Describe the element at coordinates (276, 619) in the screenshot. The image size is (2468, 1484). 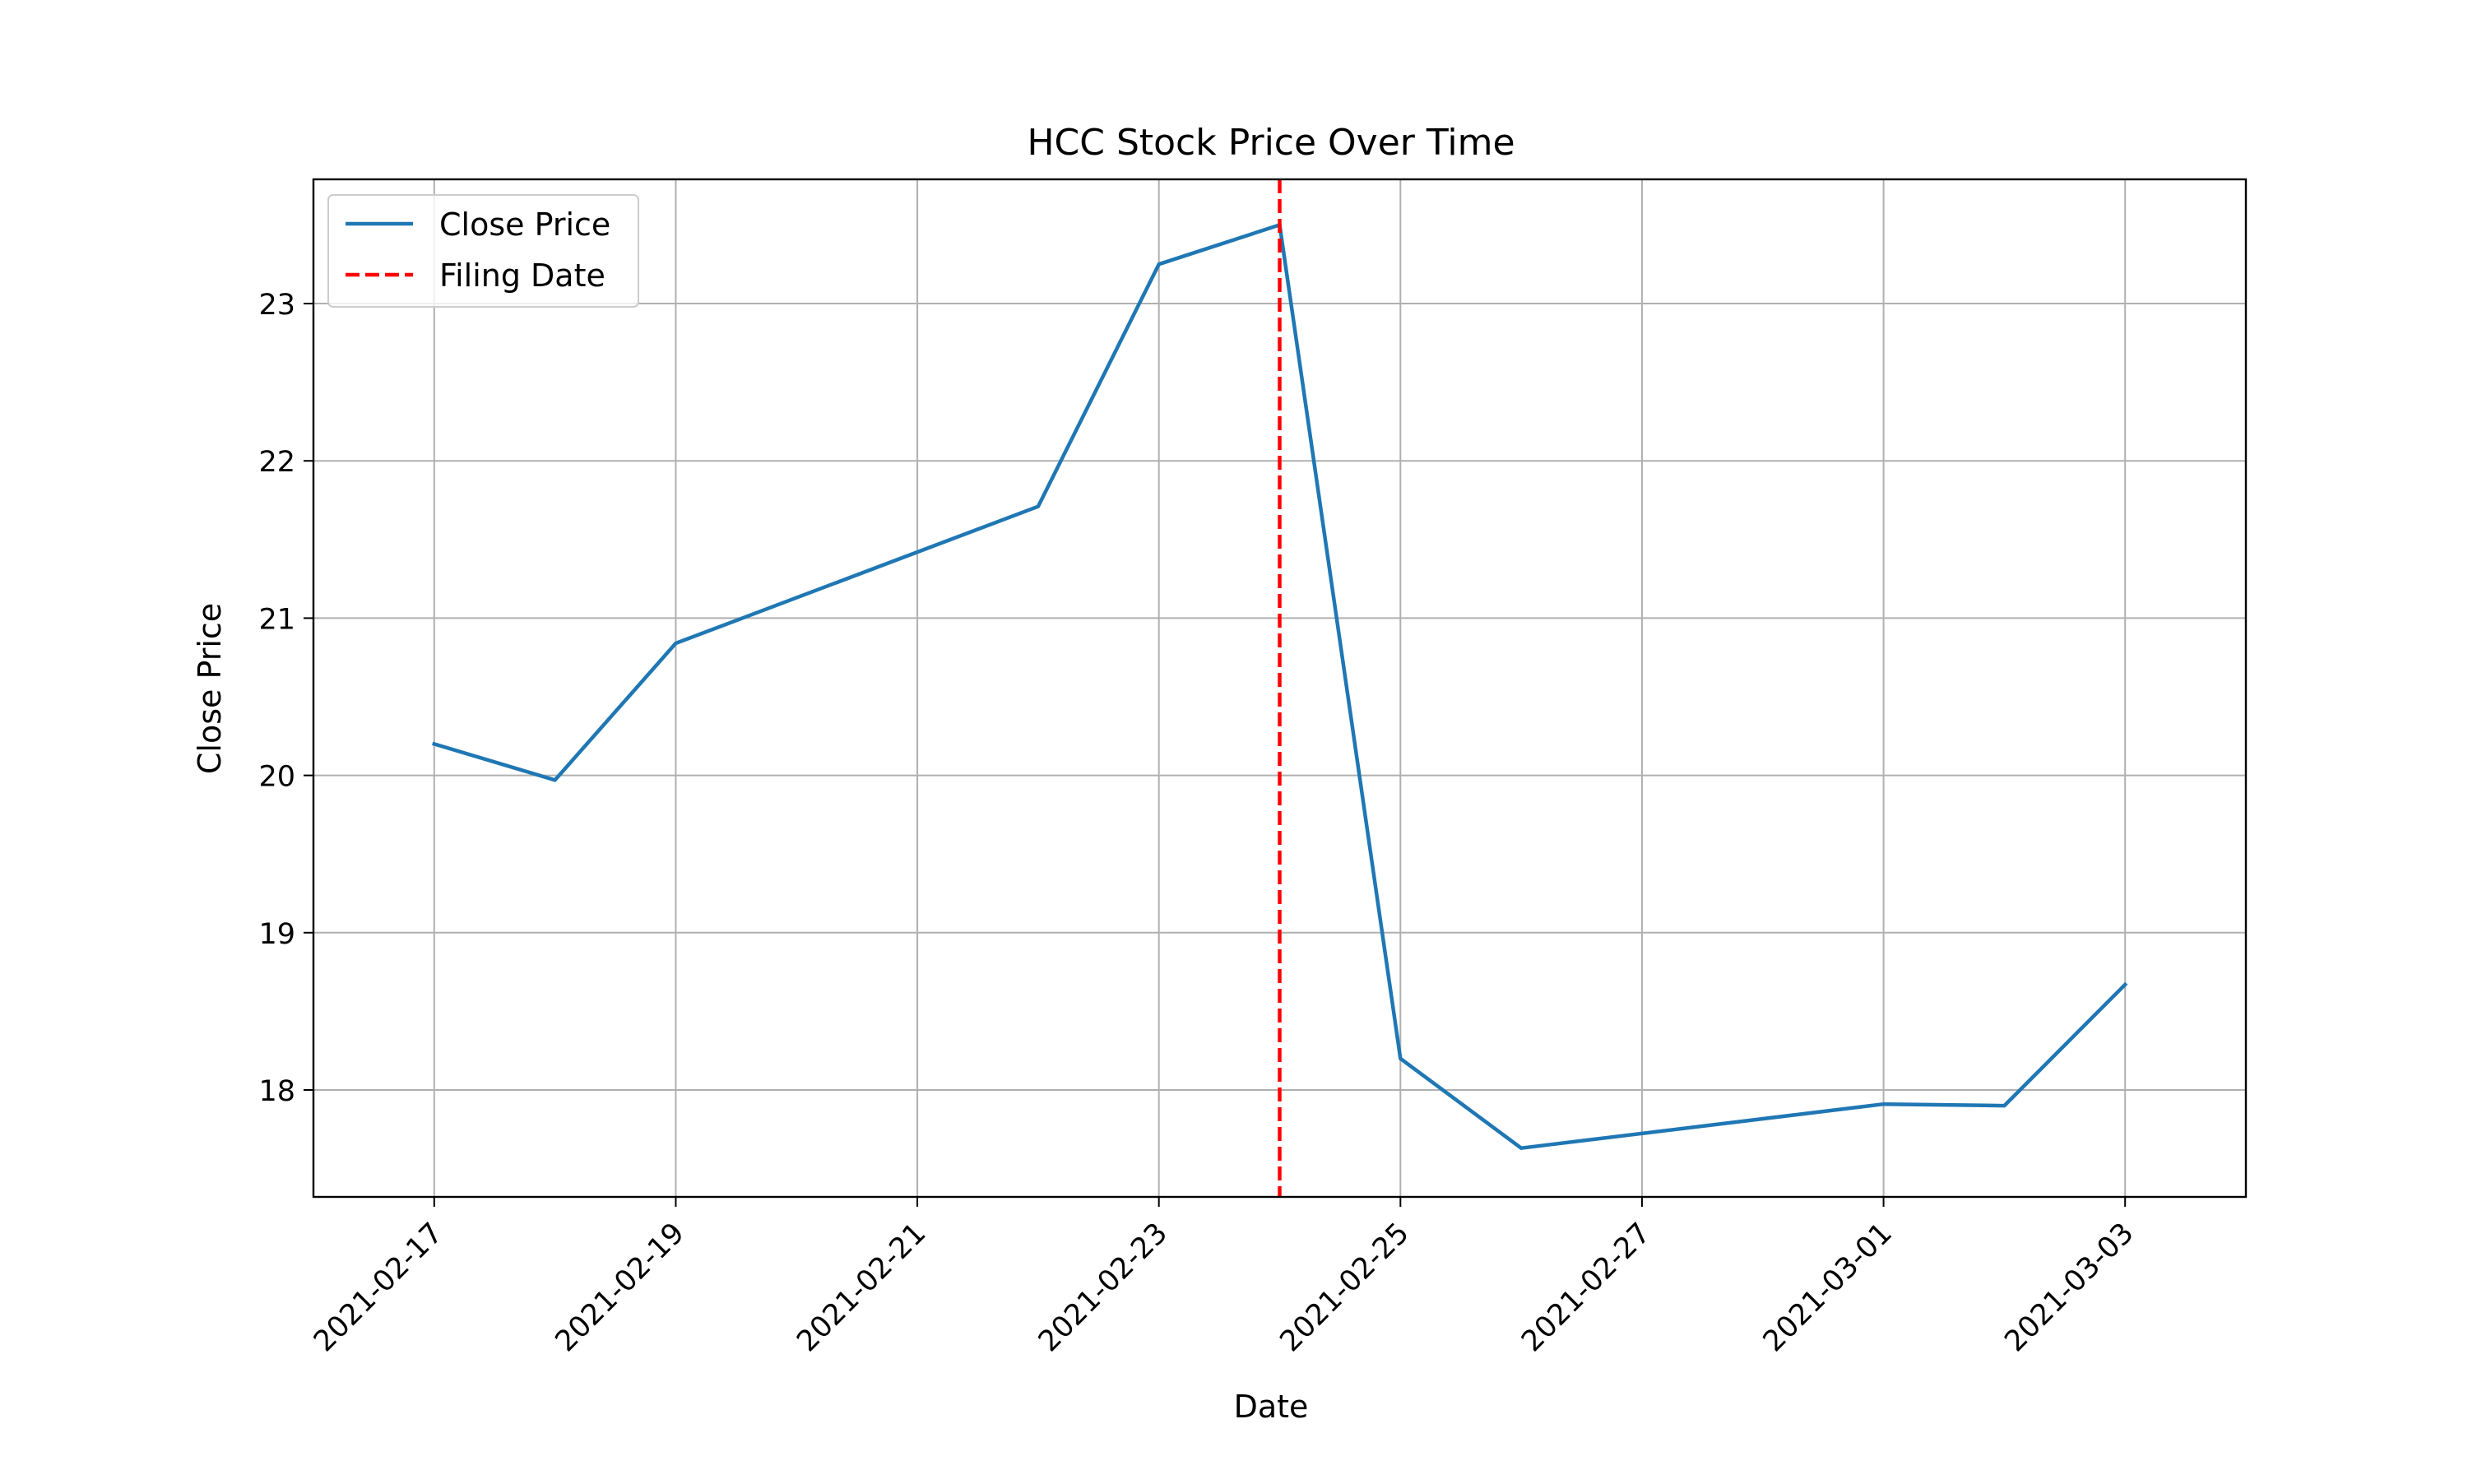
I see `y-tick-label: 21` at that location.